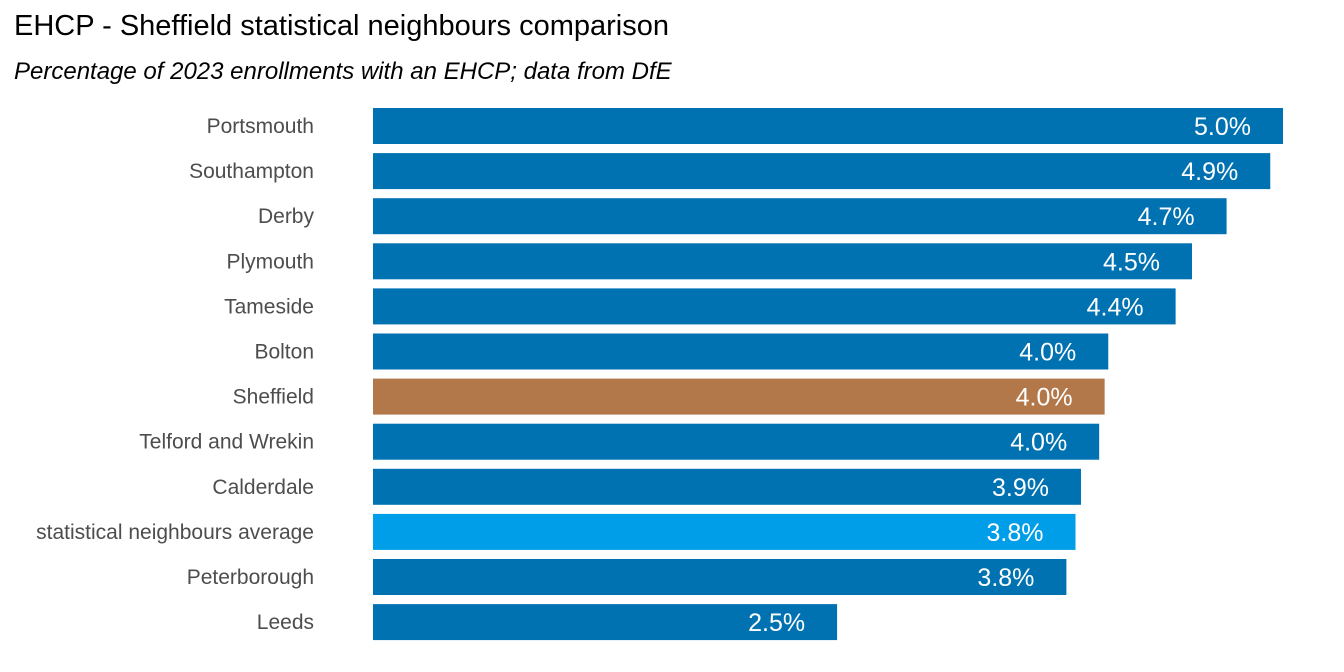 This screenshot has width=1344, height=672. What do you see at coordinates (1044, 398) in the screenshot?
I see `value-label-sheffield: 4.0%` at bounding box center [1044, 398].